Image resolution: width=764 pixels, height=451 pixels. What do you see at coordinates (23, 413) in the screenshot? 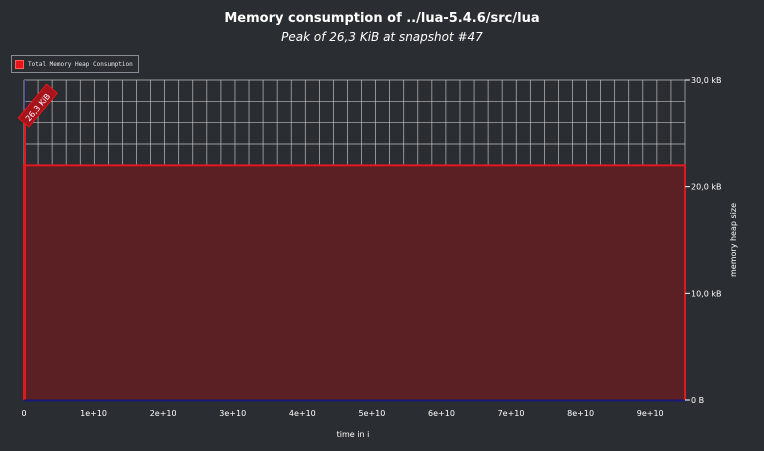
I see `x-tick-label: 0` at bounding box center [23, 413].